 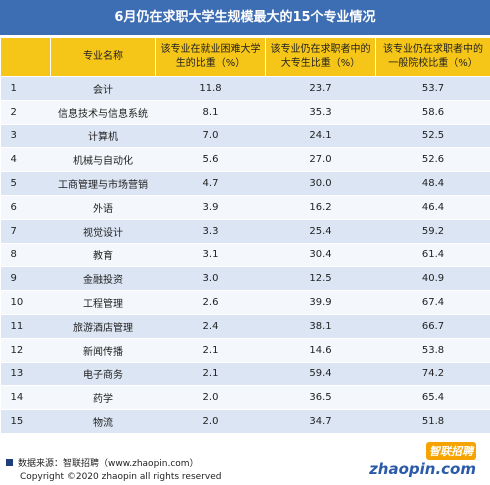 What do you see at coordinates (103, 112) in the screenshot?
I see `cell: 信息技术与信息系统` at bounding box center [103, 112].